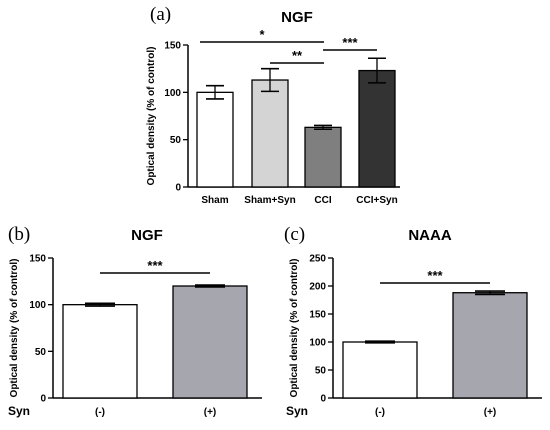 The height and width of the screenshot is (430, 550). What do you see at coordinates (19, 234) in the screenshot?
I see `panel-letter: (b)` at bounding box center [19, 234].